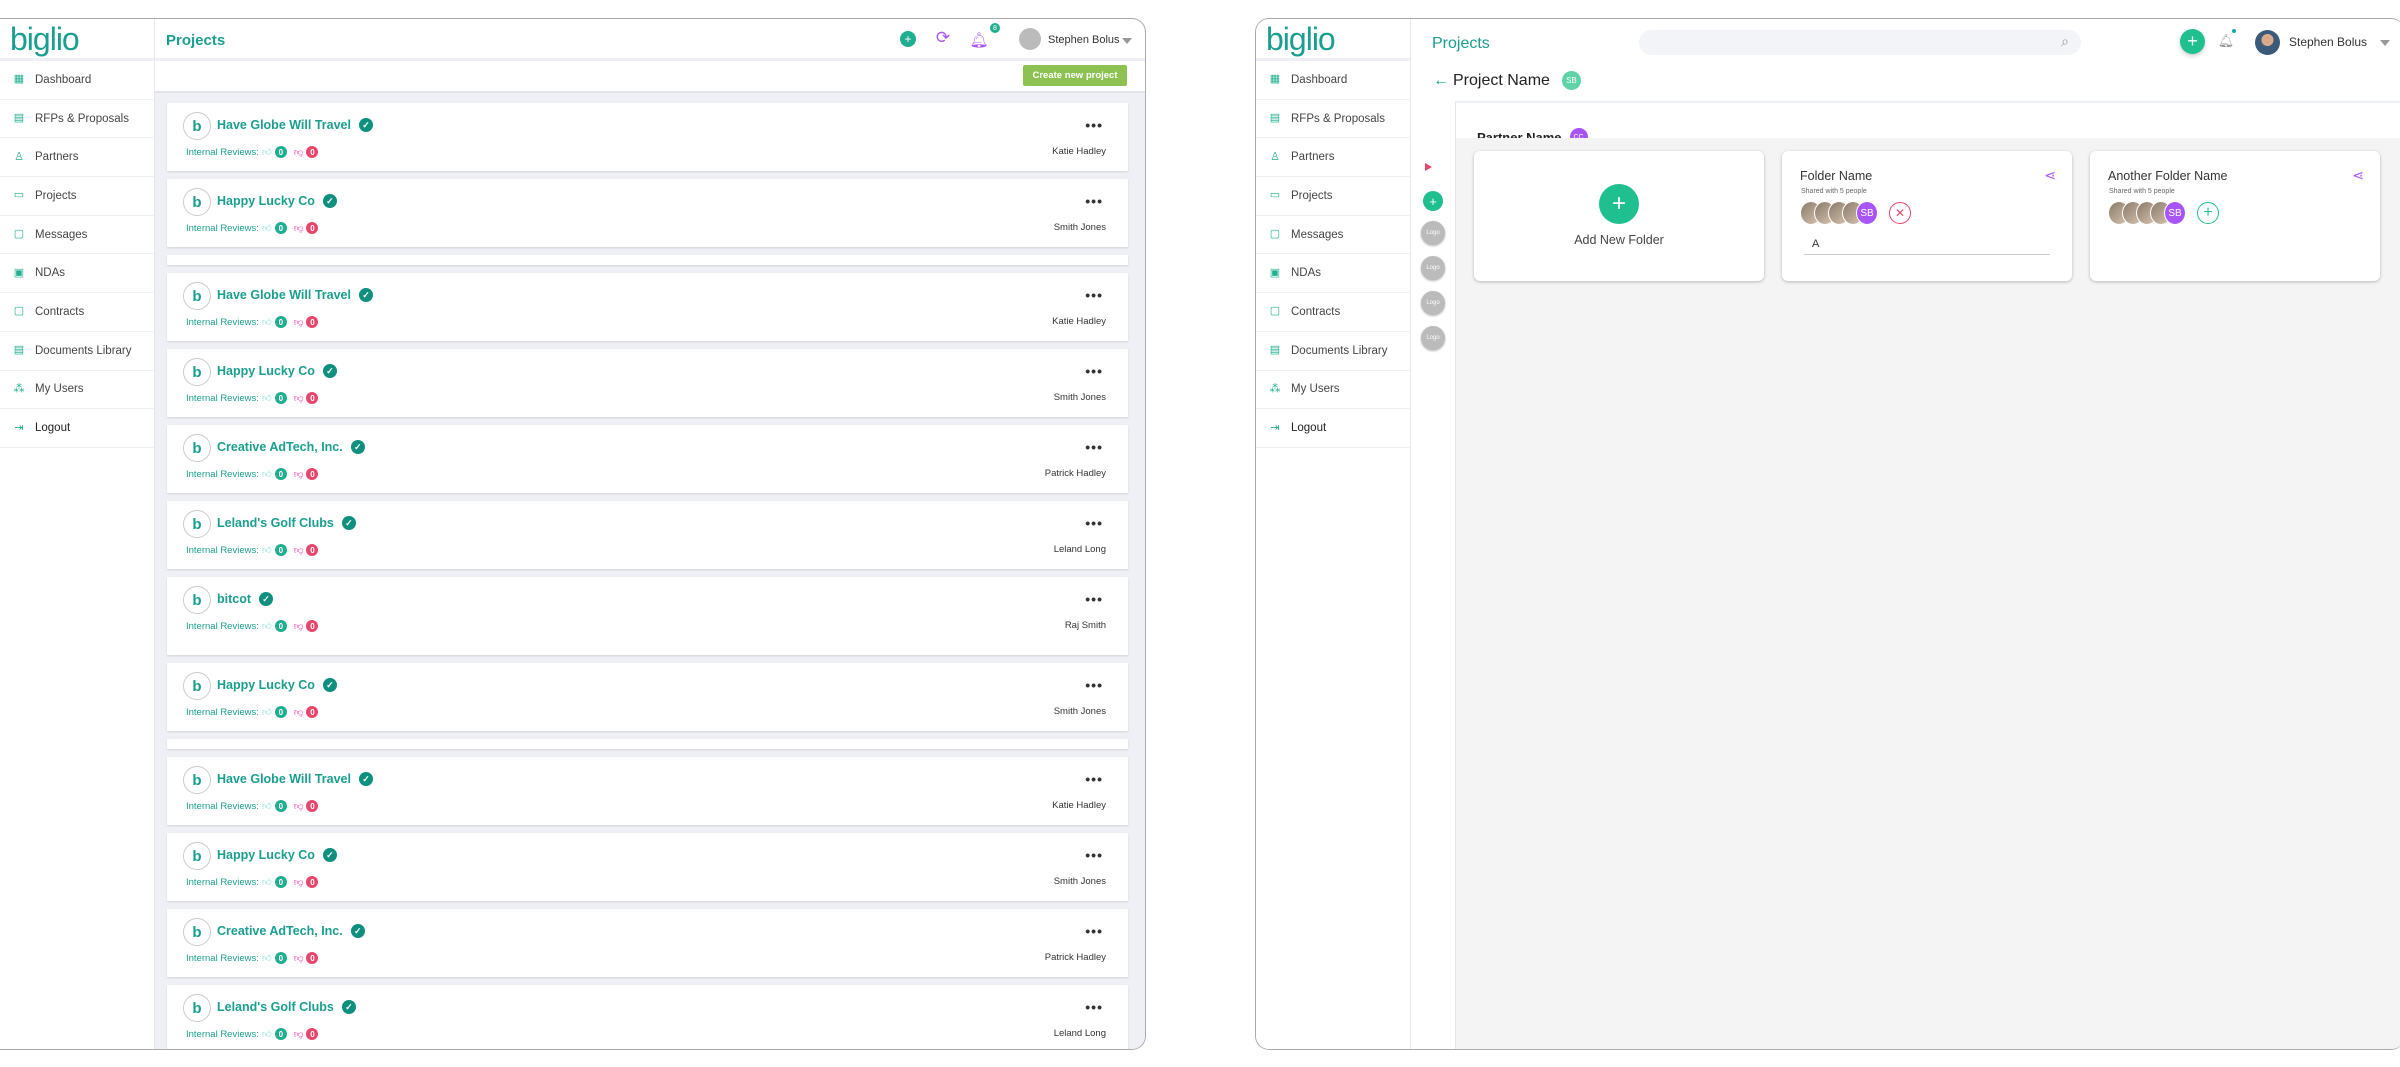  Describe the element at coordinates (2208, 213) in the screenshot. I see `add-user-icon: +` at that location.